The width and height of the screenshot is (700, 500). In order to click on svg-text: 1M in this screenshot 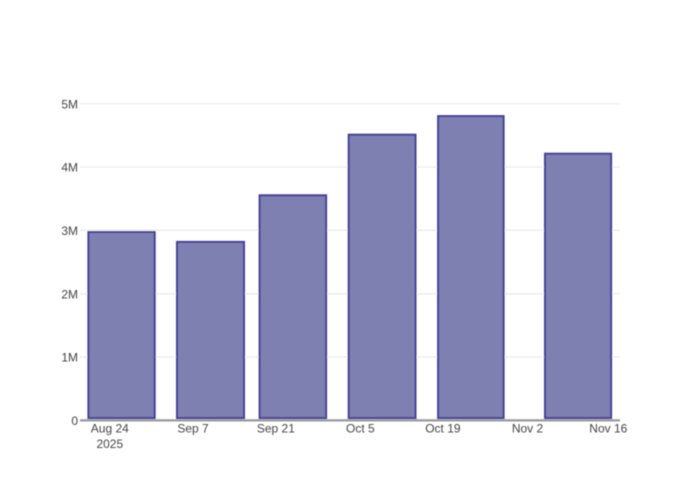, I will do `click(69, 358)`.